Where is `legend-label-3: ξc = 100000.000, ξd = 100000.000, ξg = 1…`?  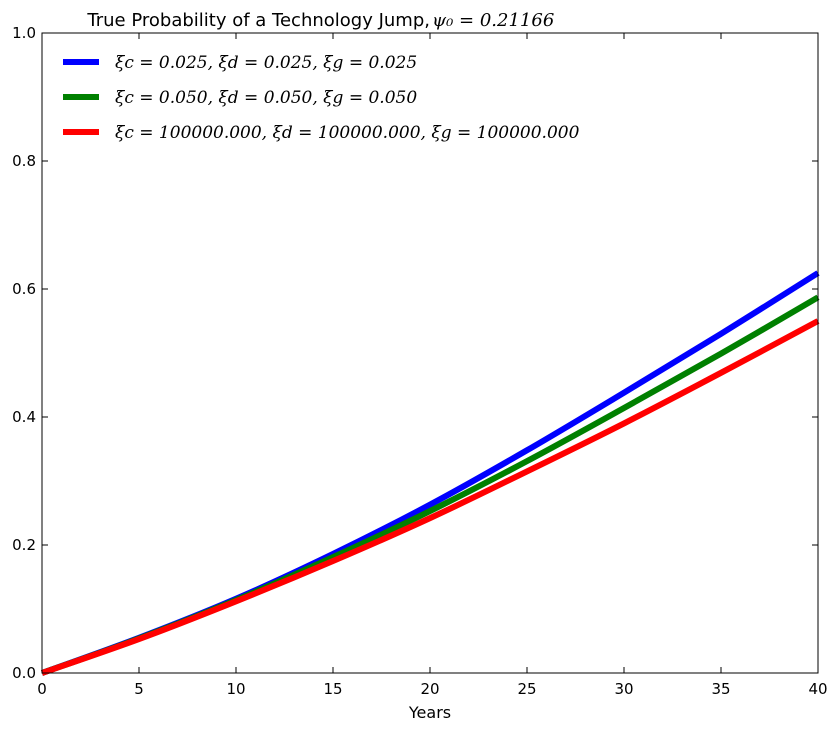 legend-label-3: ξc = 100000.000, ξd = 100000.000, ξg = 1… is located at coordinates (347, 133).